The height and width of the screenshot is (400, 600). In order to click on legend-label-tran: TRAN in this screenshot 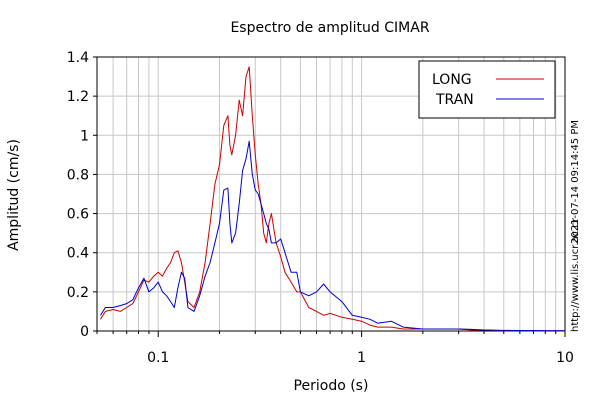, I will do `click(454, 100)`.